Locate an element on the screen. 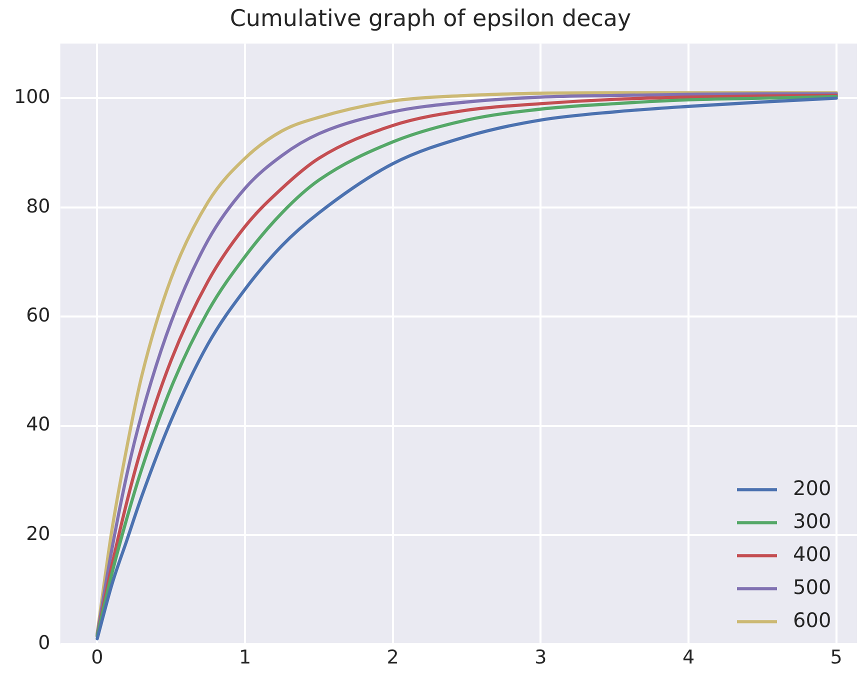 This screenshot has width=859, height=677. y-tick-label: 80 is located at coordinates (38, 206).